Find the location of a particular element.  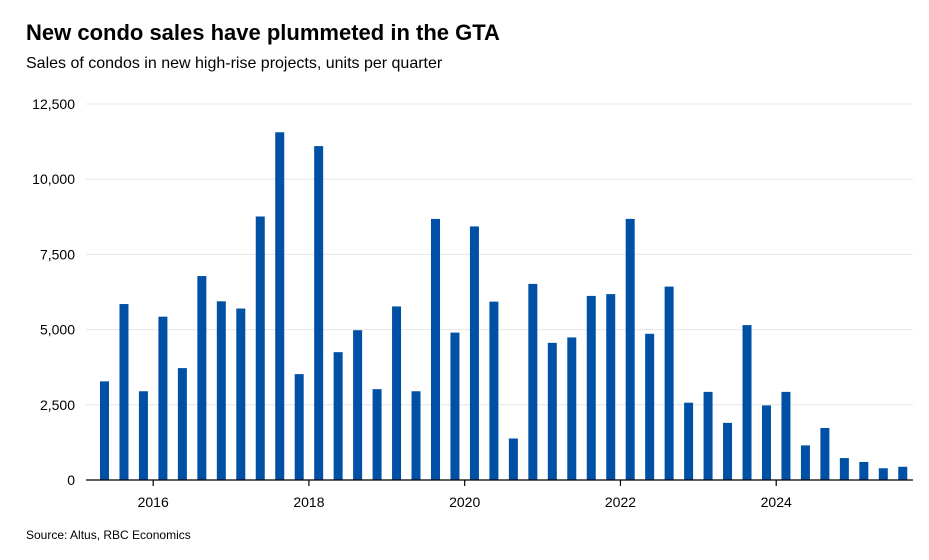

y-tick-label: 7,500 is located at coordinates (57, 254).